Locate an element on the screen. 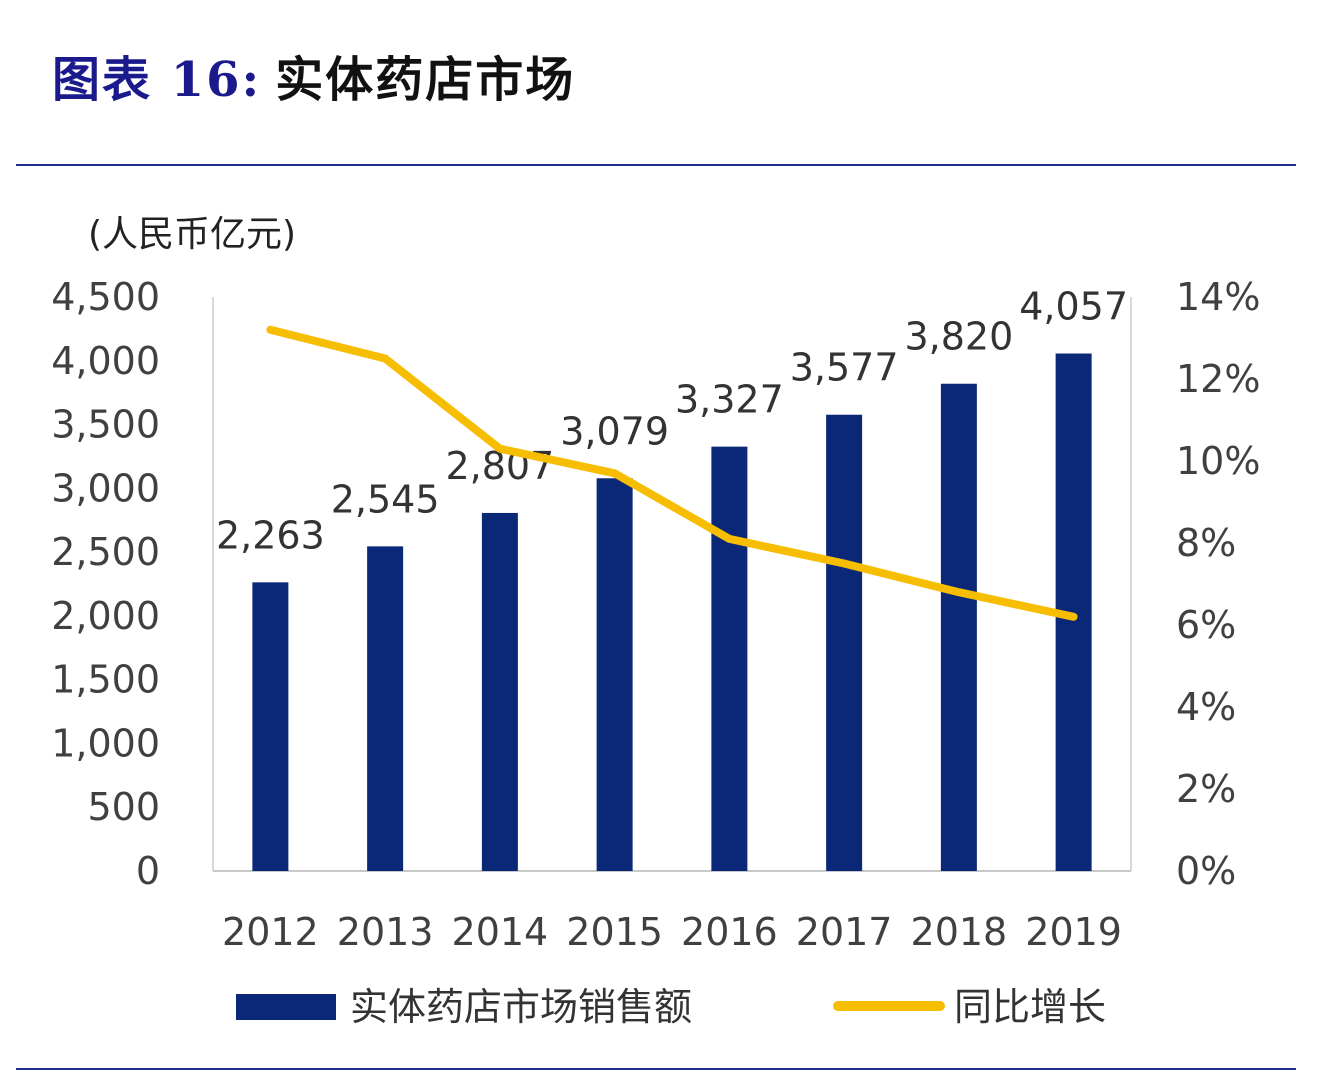 Image resolution: width=1334 pixels, height=1072 pixels. legend-bar-swatch is located at coordinates (286, 1007).